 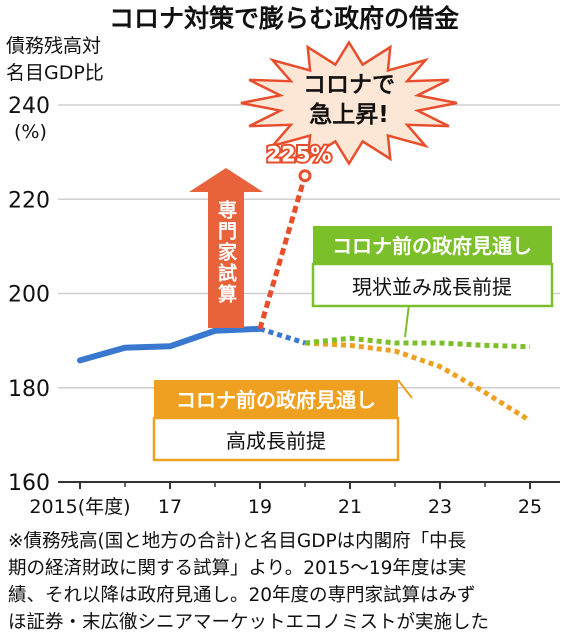 What do you see at coordinates (55, 73) in the screenshot?
I see `y-label-line-2: 名目GDP比` at bounding box center [55, 73].